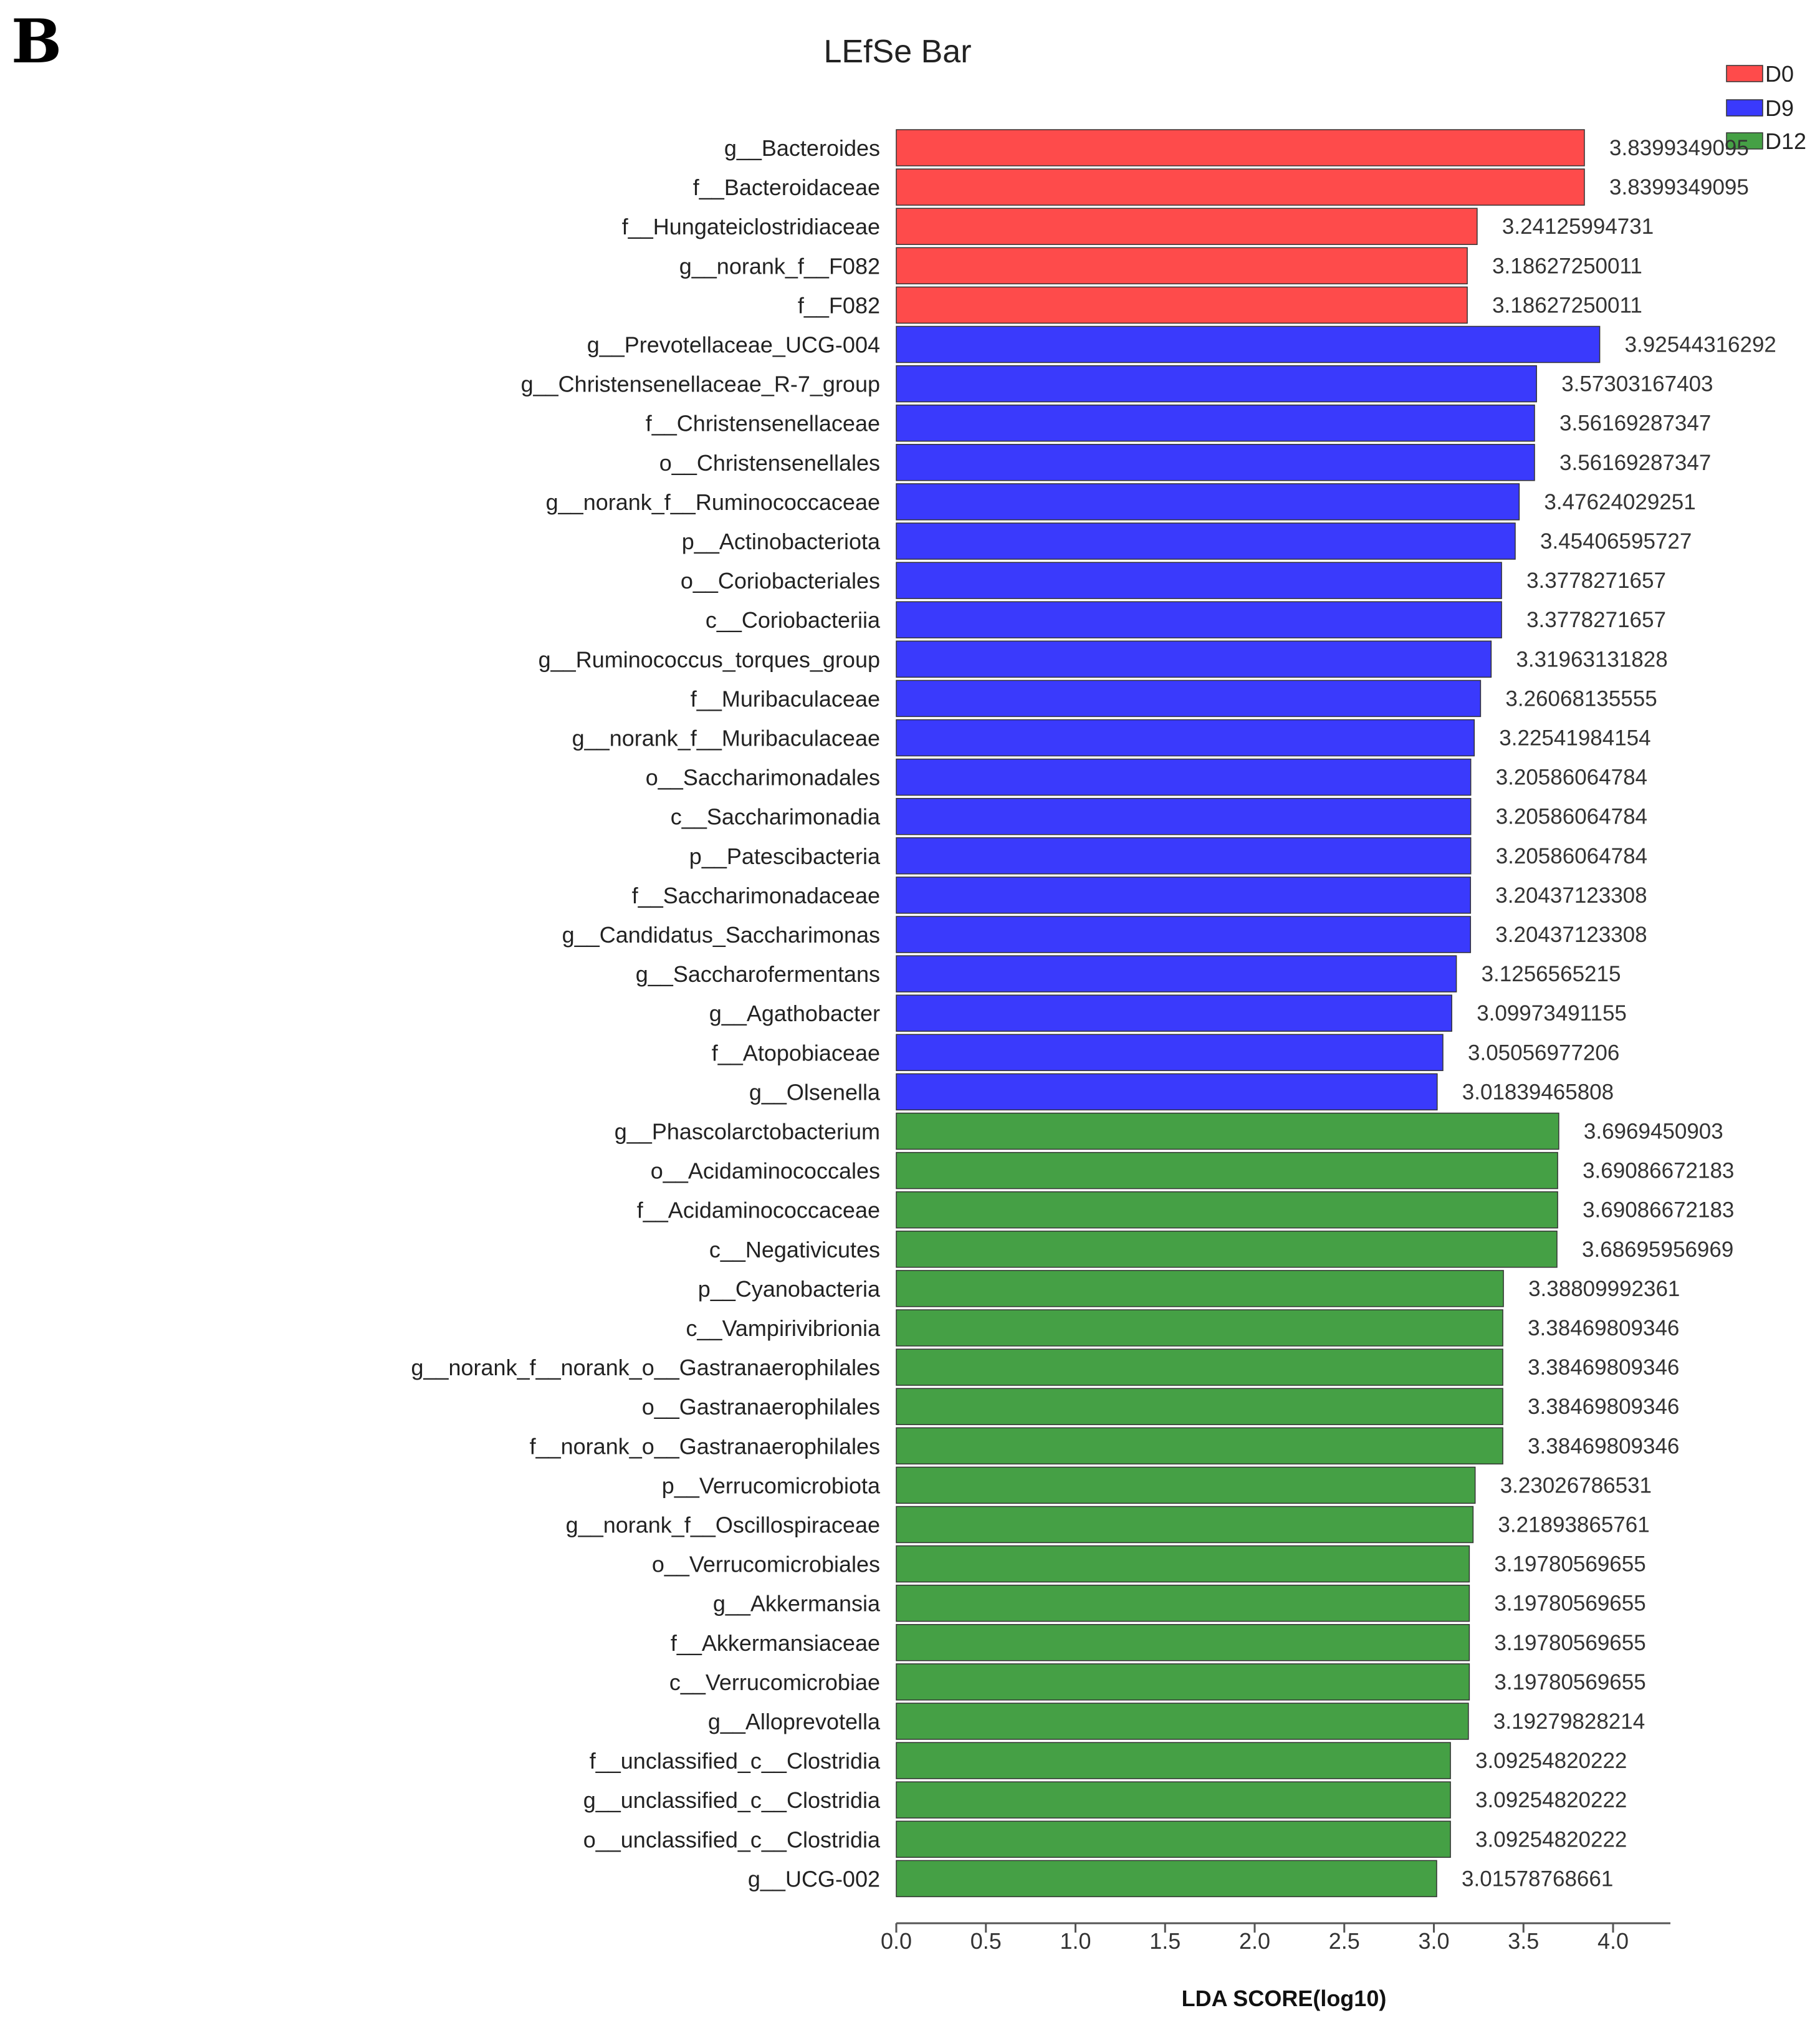  I want to click on legend-label: D9, so click(1780, 108).